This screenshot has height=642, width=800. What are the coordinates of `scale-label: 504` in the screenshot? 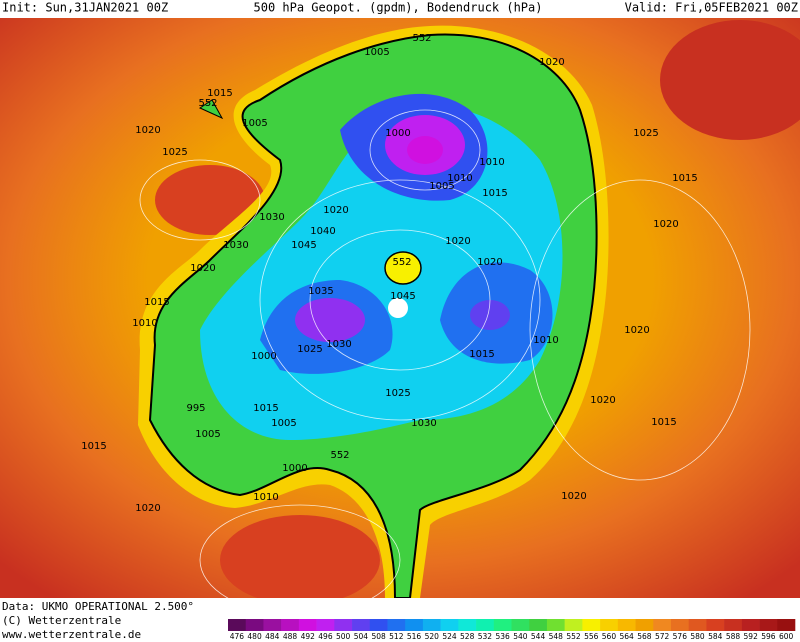 It's located at (361, 636).